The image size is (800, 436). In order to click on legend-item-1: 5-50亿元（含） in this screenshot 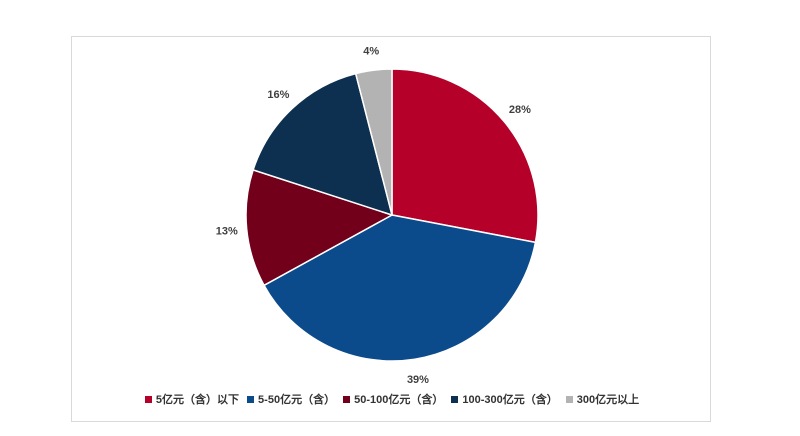, I will do `click(291, 399)`.